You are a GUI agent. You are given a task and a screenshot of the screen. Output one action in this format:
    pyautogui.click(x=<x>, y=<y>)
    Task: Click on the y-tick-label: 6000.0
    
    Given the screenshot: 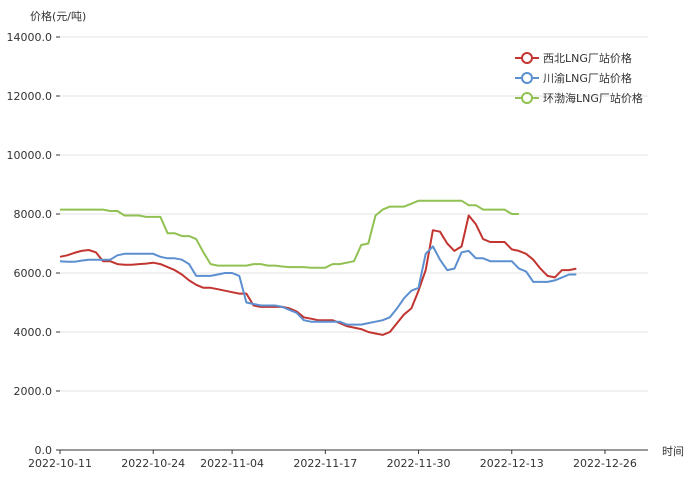 What is the action you would take?
    pyautogui.click(x=33, y=273)
    